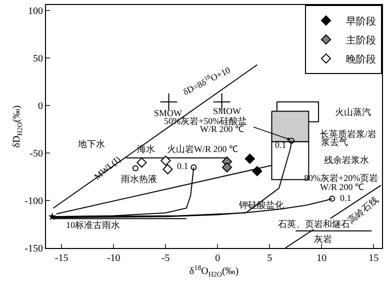 Image resolution: width=392 pixels, height=282 pixels. Describe the element at coordinates (323, 239) in the screenshot. I see `annotation: 灰岩` at that location.